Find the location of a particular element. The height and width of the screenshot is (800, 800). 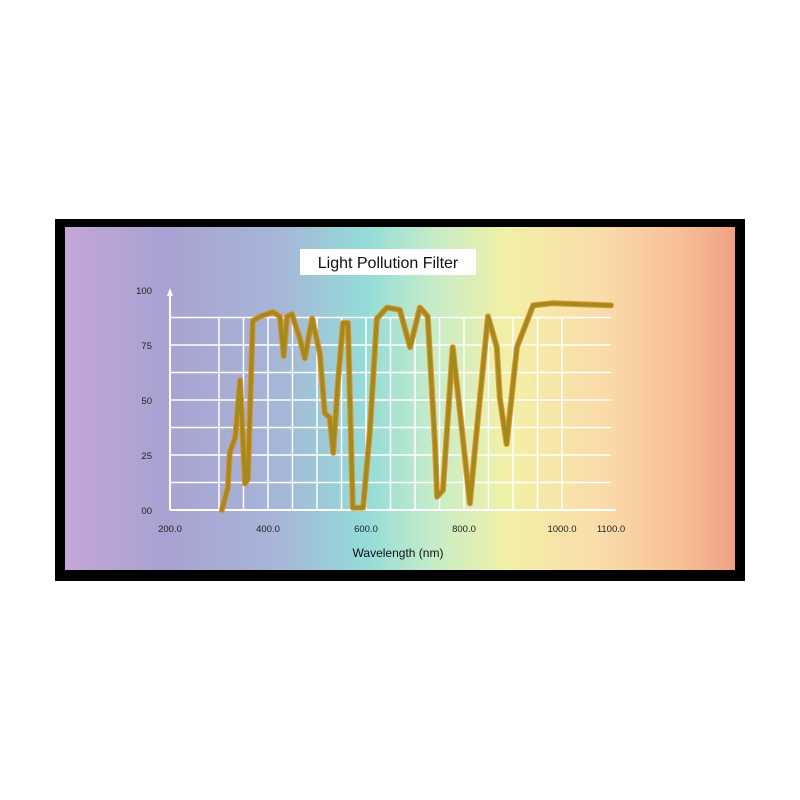

x-tick-label: 1100.0 is located at coordinates (611, 529).